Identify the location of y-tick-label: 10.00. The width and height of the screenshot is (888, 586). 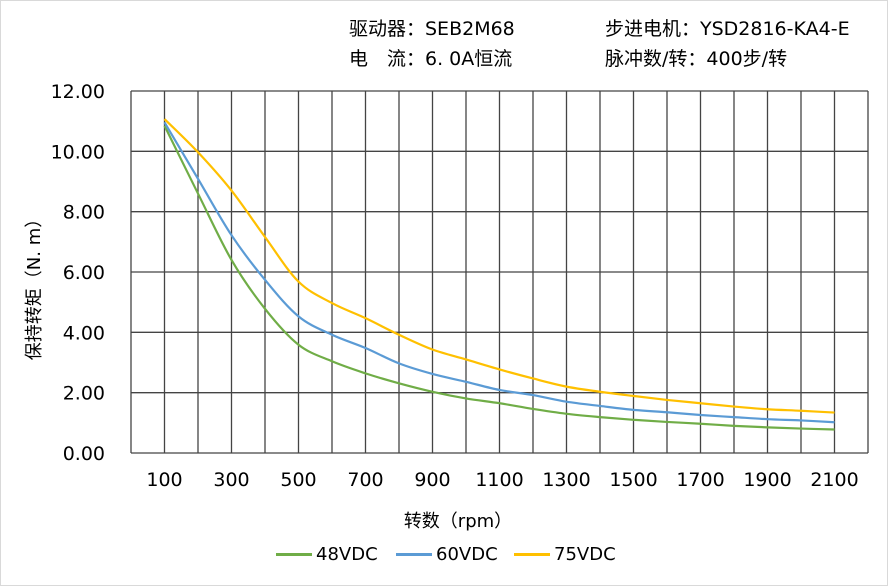
(78, 152).